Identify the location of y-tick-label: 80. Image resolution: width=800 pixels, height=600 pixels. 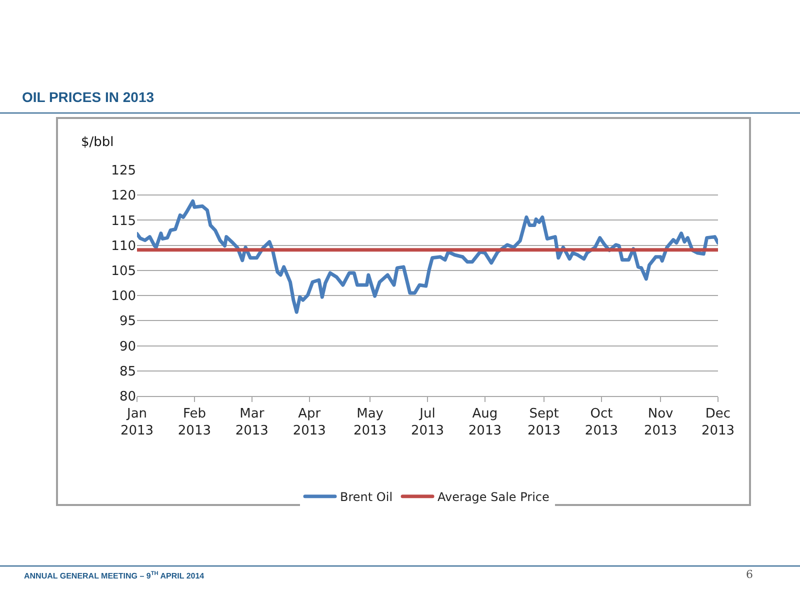
(127, 397).